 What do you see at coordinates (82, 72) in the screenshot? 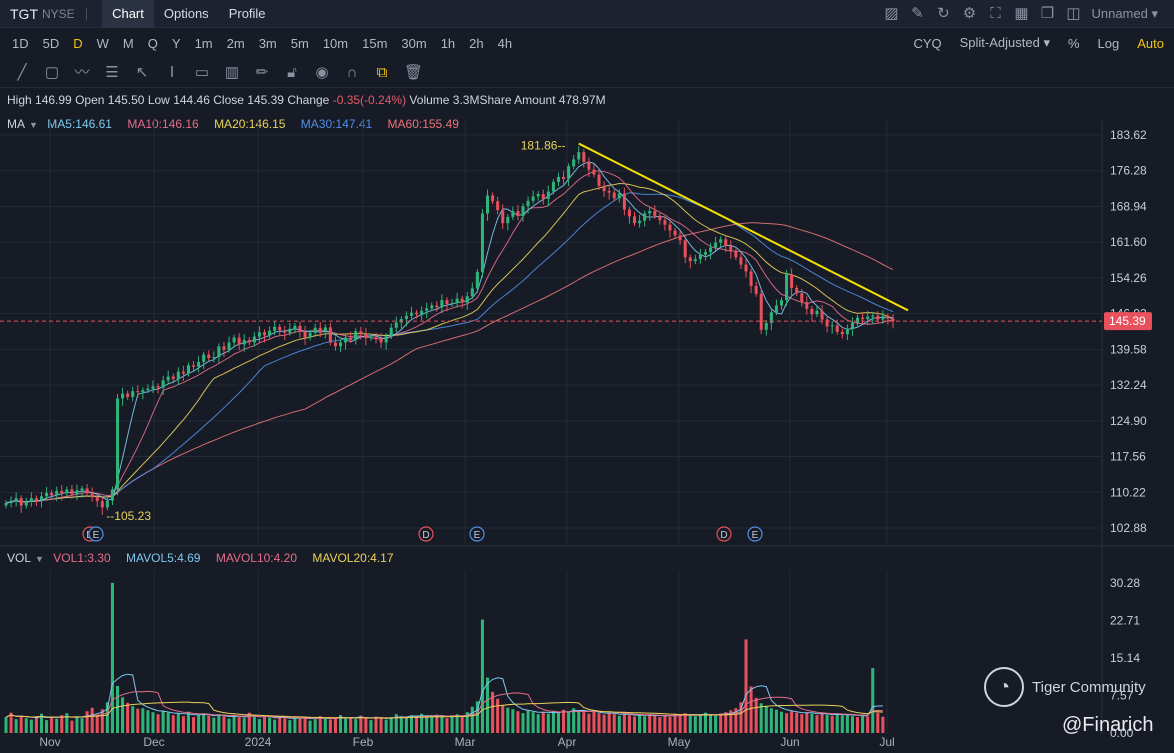
I see `wave-icon: 〰` at bounding box center [82, 72].